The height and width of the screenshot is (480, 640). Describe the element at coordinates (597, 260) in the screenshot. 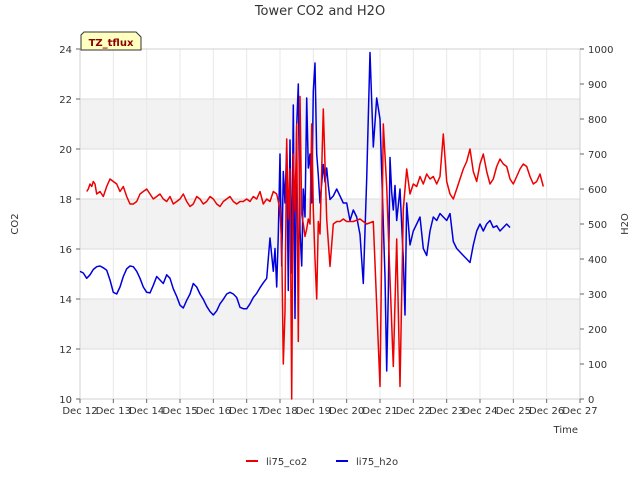

I see `y-right-tick-label: 400` at that location.